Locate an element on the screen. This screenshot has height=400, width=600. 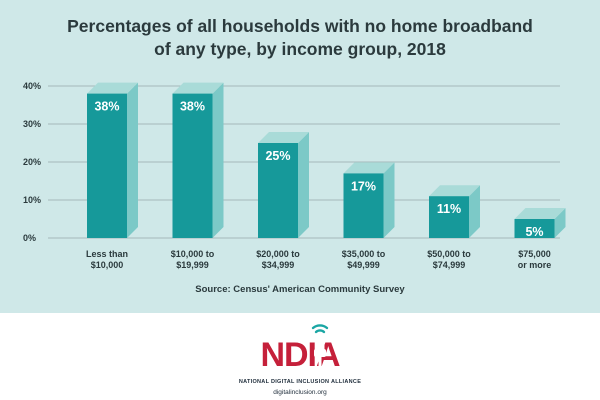
data-label: 5% is located at coordinates (534, 232).